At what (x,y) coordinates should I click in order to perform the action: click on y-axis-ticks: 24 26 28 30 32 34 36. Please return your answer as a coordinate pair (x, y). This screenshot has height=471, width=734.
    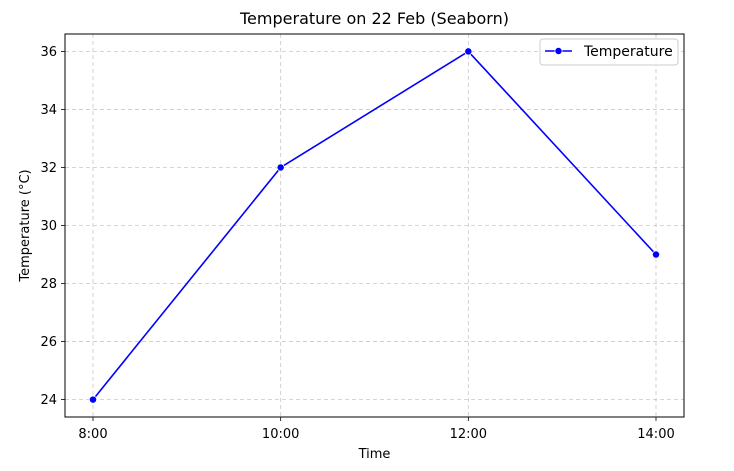
    Looking at the image, I should click on (52, 226).